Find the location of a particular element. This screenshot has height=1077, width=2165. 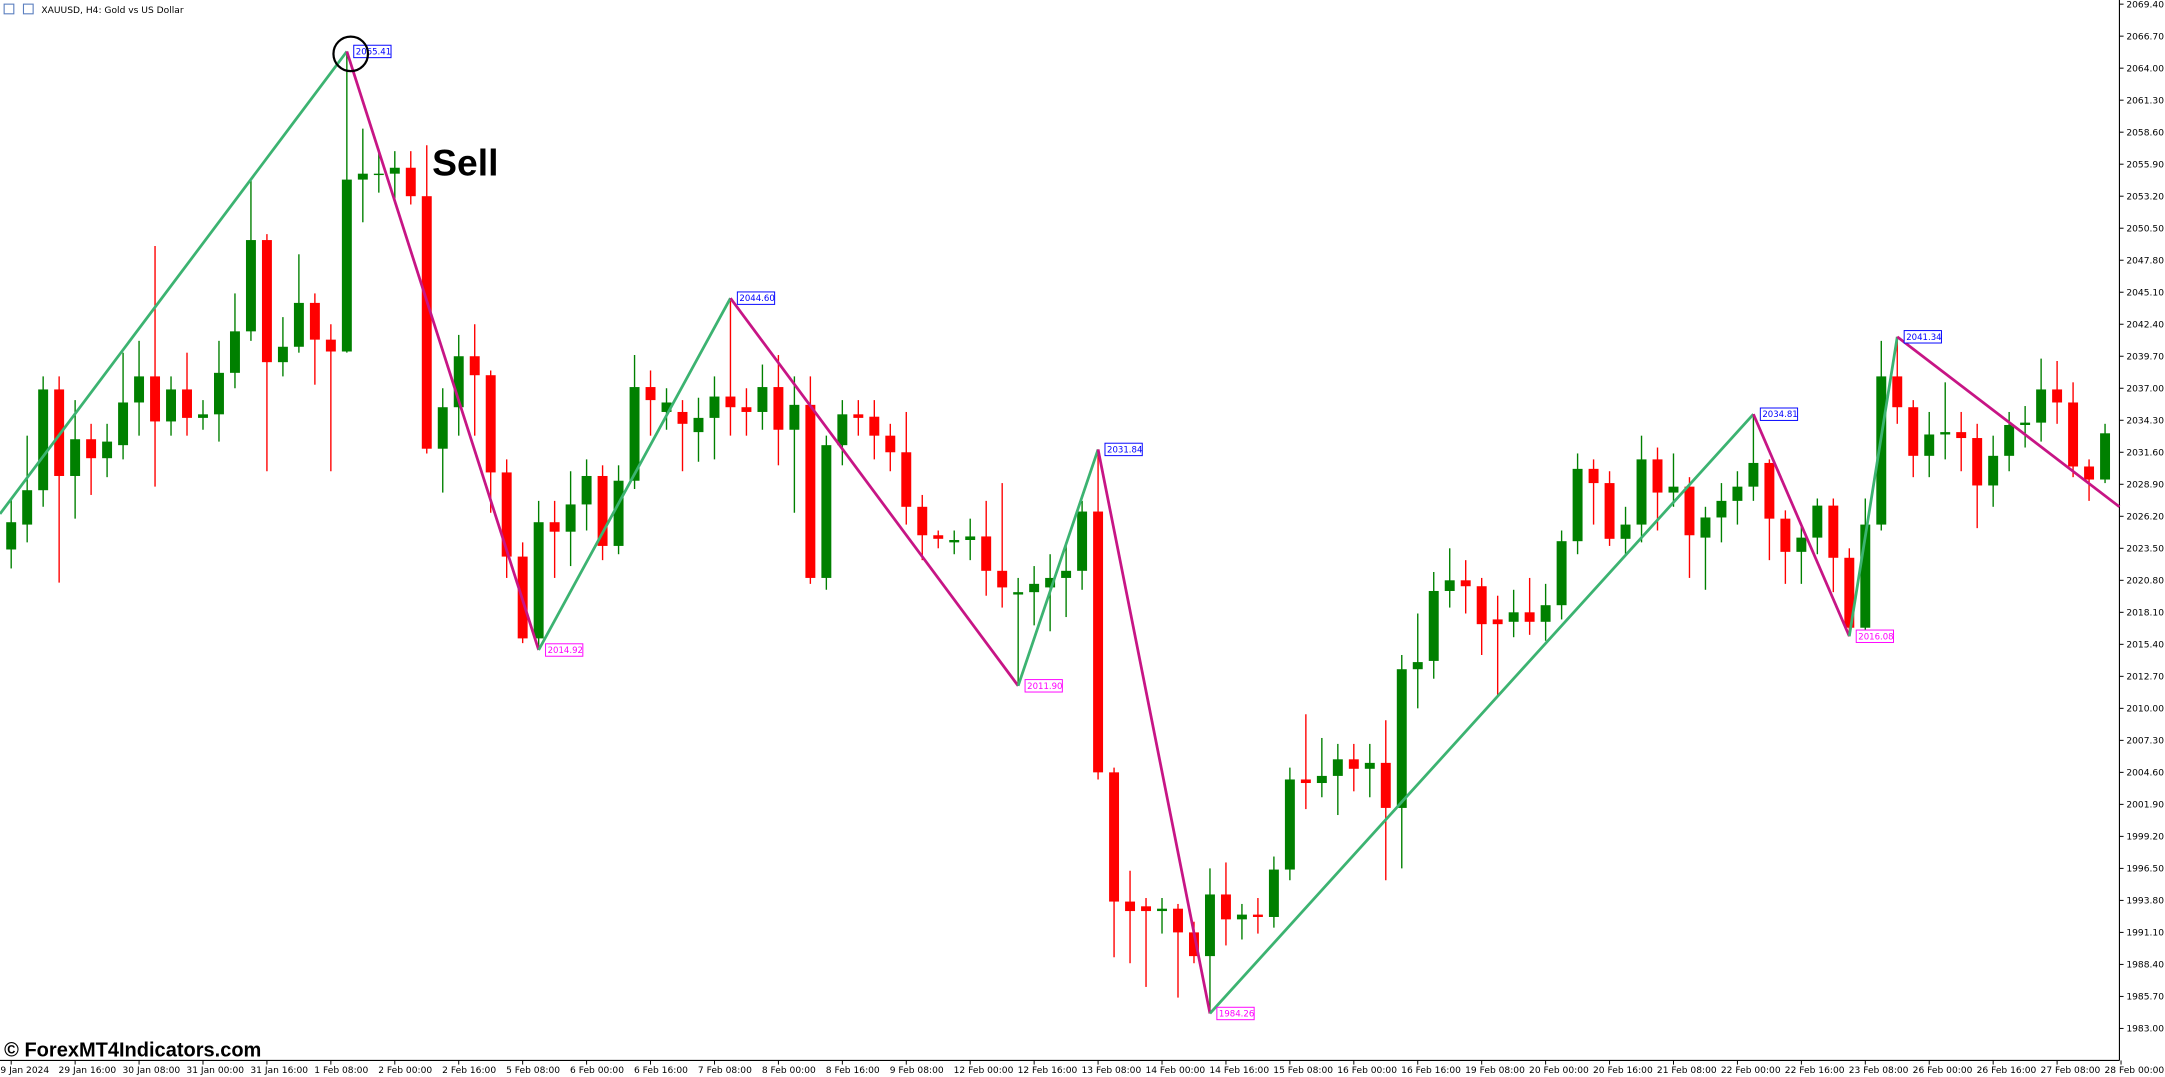

x-tick-label: 20 Feb 00:00 is located at coordinates (1559, 1071).